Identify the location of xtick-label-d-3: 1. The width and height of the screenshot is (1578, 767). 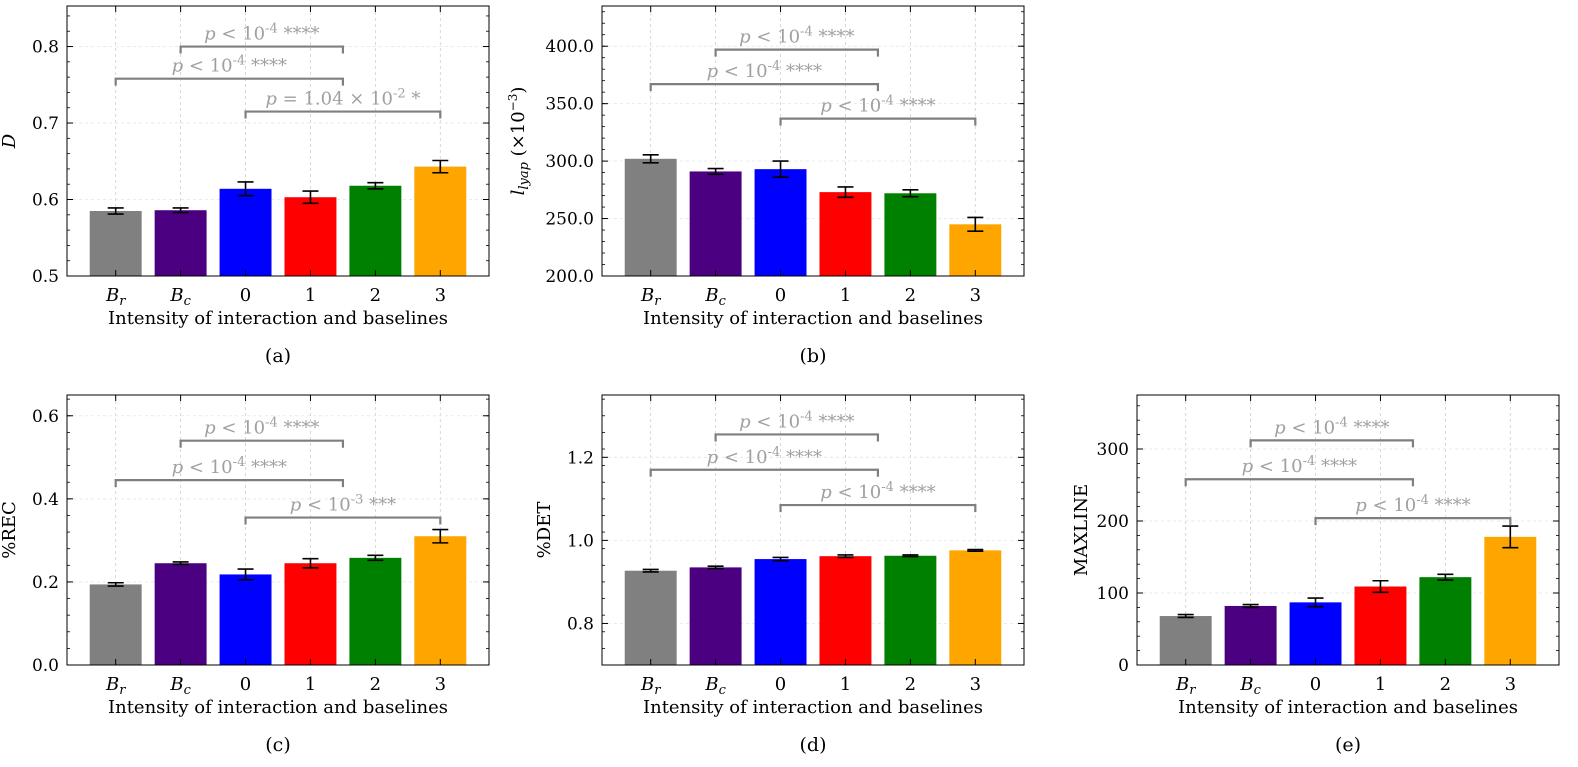
(845, 684).